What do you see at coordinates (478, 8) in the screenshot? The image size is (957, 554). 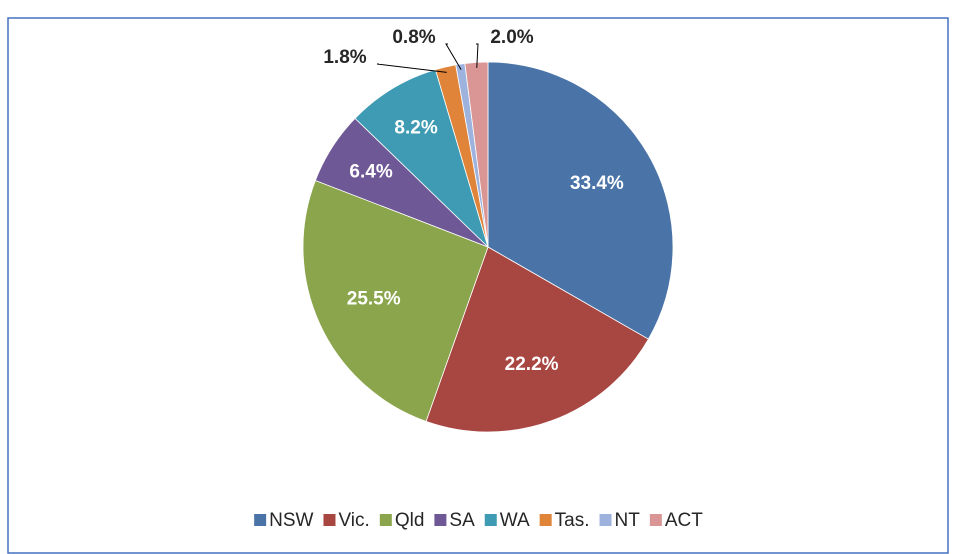 I see `top-strip` at bounding box center [478, 8].